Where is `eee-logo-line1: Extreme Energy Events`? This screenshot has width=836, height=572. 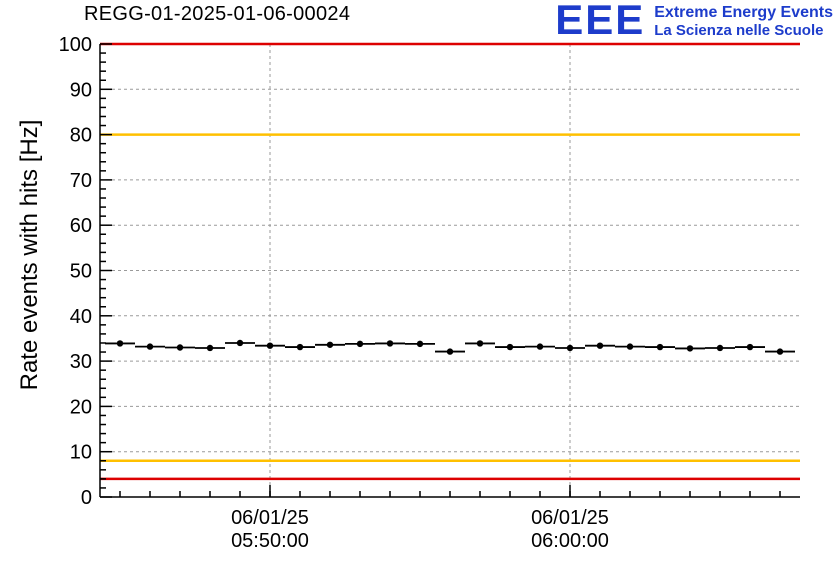 eee-logo-line1: Extreme Energy Events is located at coordinates (743, 12).